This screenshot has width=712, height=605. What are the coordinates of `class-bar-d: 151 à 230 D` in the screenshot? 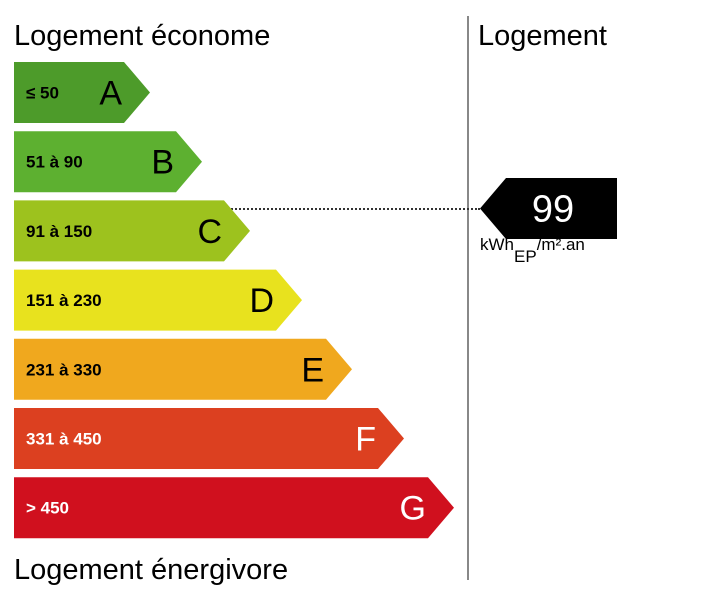 It's located at (158, 300).